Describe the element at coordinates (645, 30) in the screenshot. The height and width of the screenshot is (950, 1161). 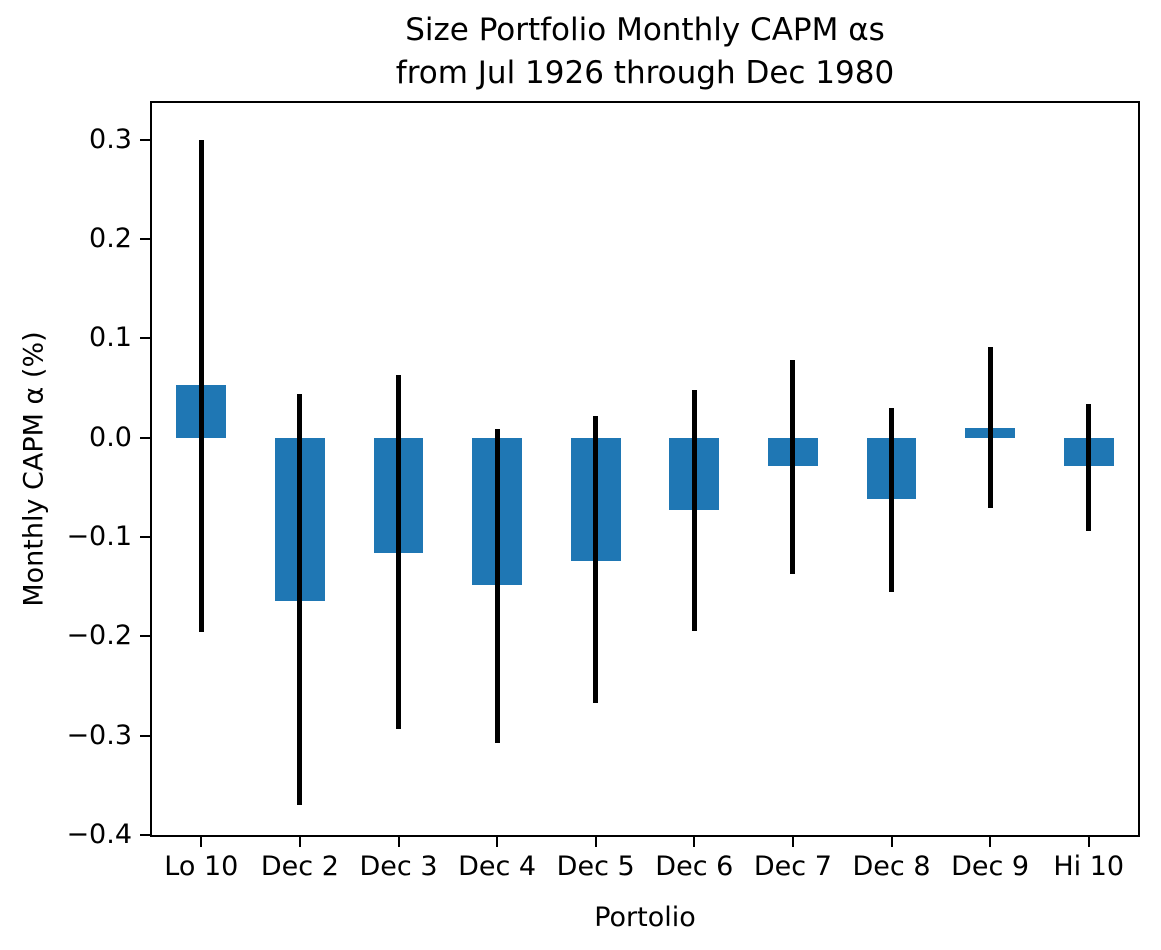
I see `chart-title: Size Portfolio Monthly CAPM αs` at that location.